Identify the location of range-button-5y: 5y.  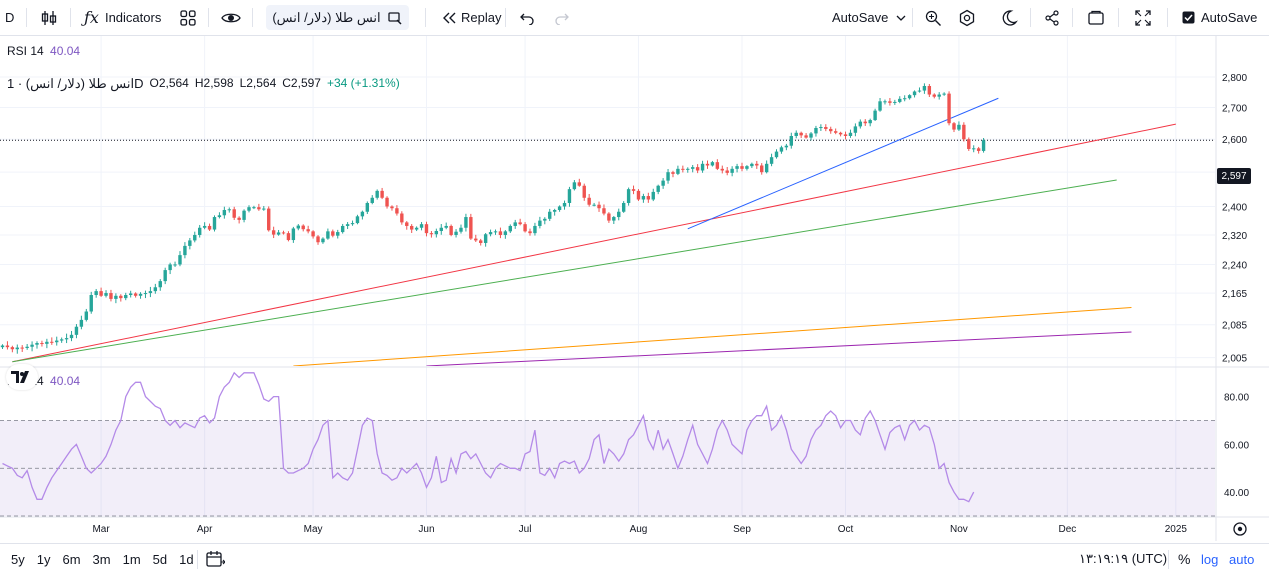
(18, 559).